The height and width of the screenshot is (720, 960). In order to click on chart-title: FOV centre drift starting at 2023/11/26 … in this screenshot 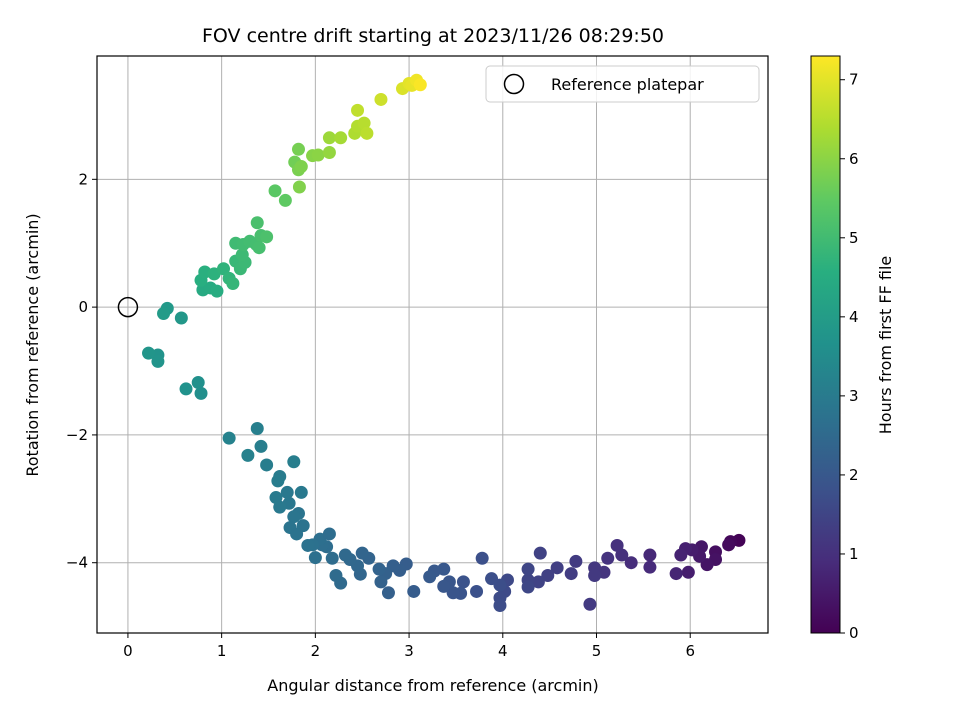, I will do `click(433, 36)`.